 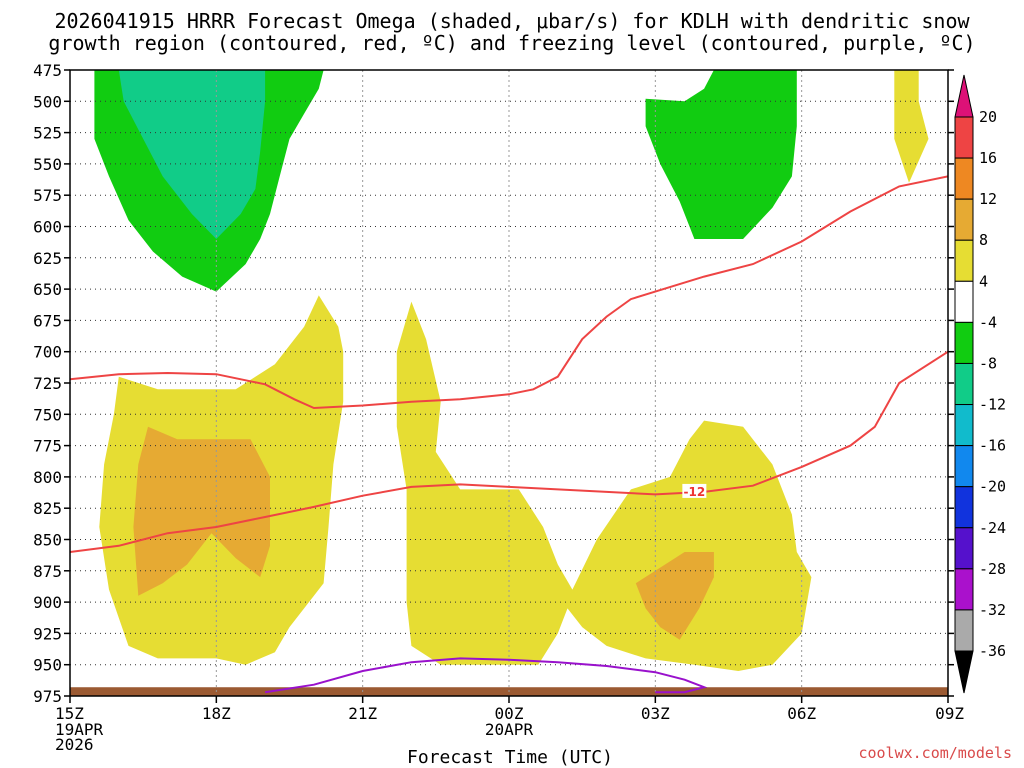 I want to click on xtick-label-00Z: 00Z, so click(x=509, y=713).